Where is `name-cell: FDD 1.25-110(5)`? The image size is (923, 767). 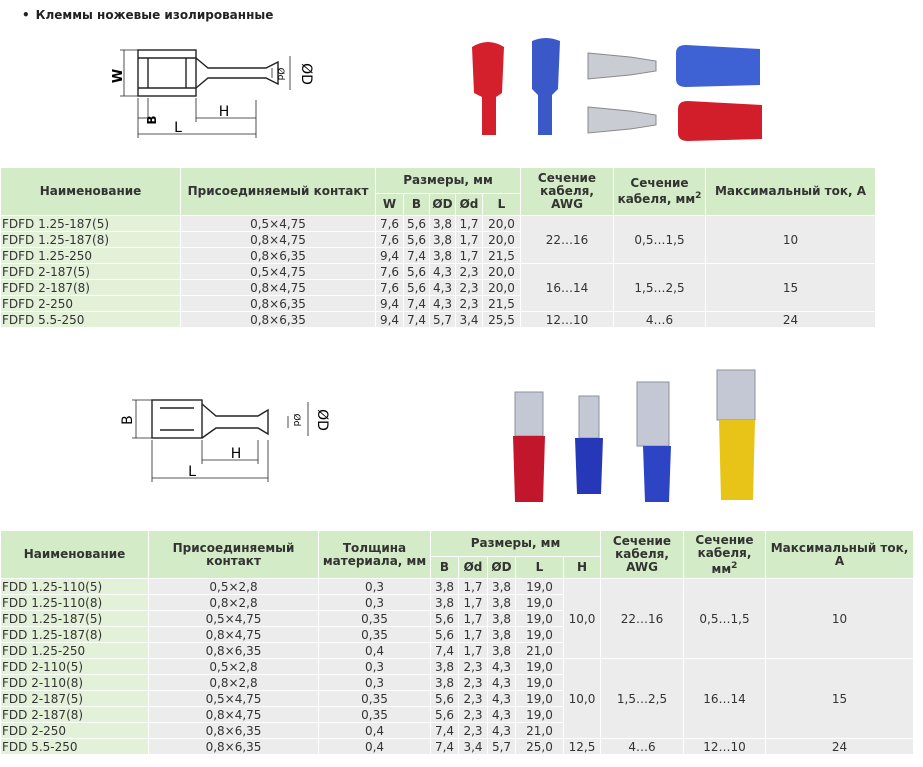
name-cell: FDD 1.25-110(5) is located at coordinates (74, 586).